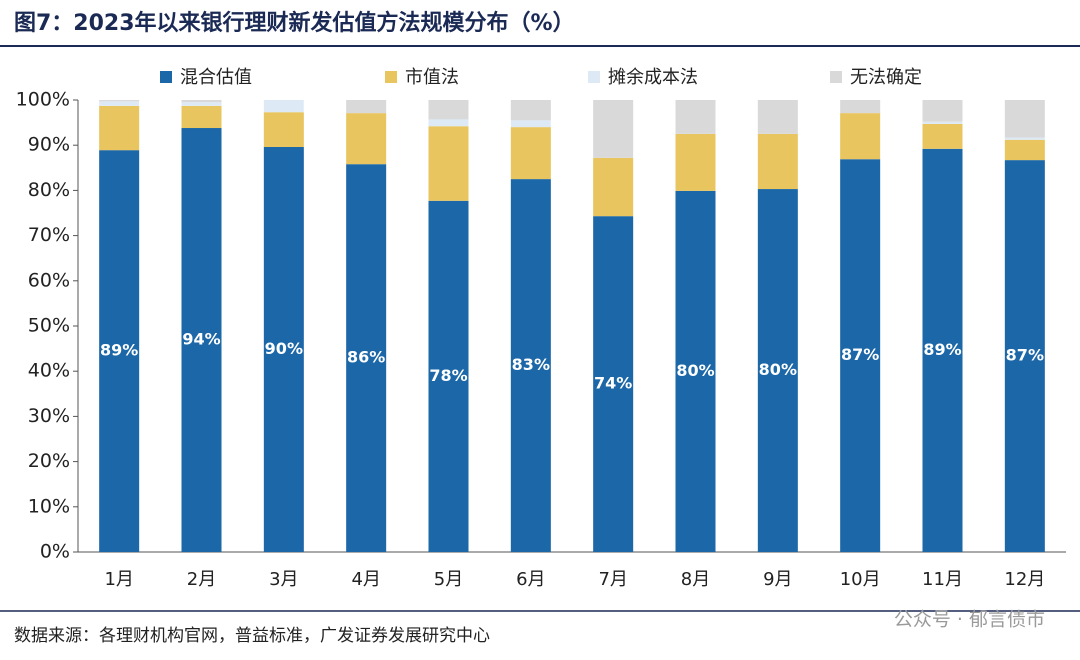 The image size is (1080, 660). Describe the element at coordinates (283, 579) in the screenshot. I see `x-tick-label: 3月` at that location.